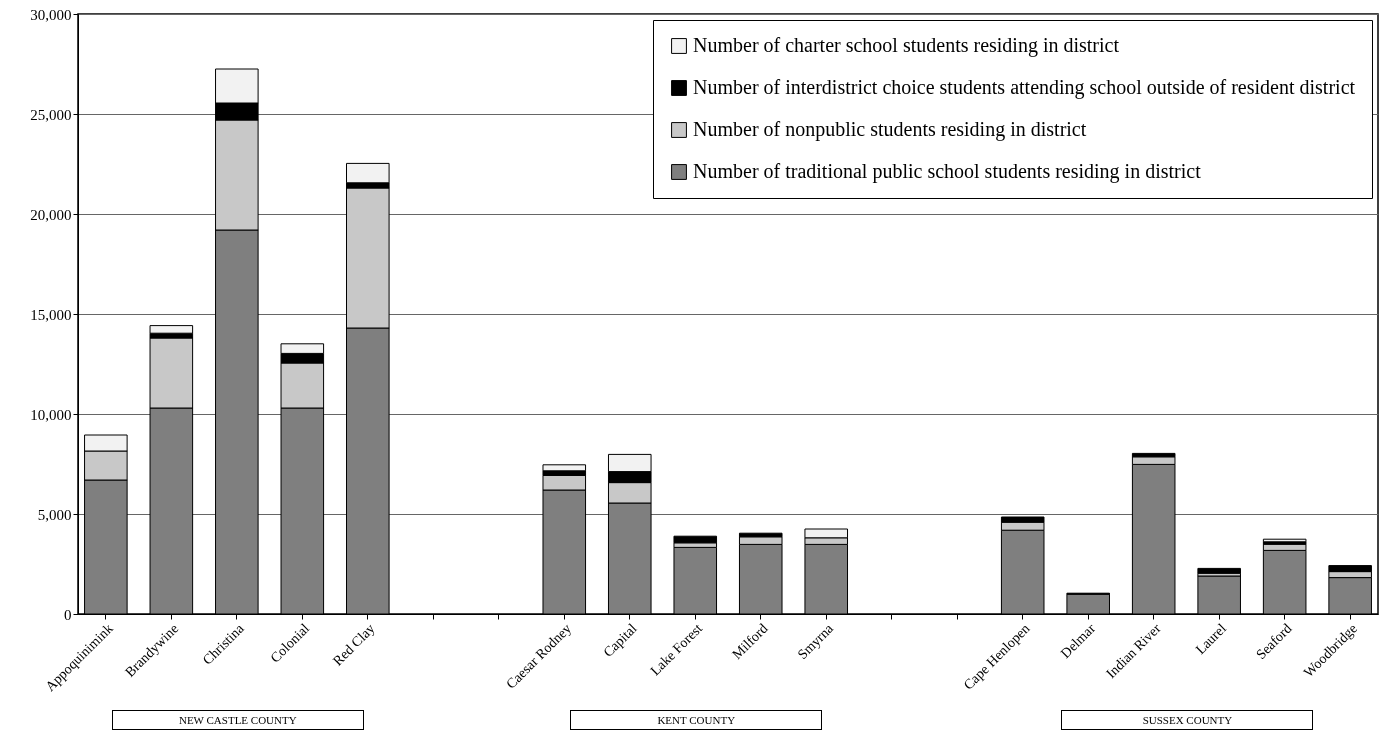 The width and height of the screenshot is (1385, 736). Describe the element at coordinates (51, 214) in the screenshot. I see `y-tick-label: 20,000` at that location.